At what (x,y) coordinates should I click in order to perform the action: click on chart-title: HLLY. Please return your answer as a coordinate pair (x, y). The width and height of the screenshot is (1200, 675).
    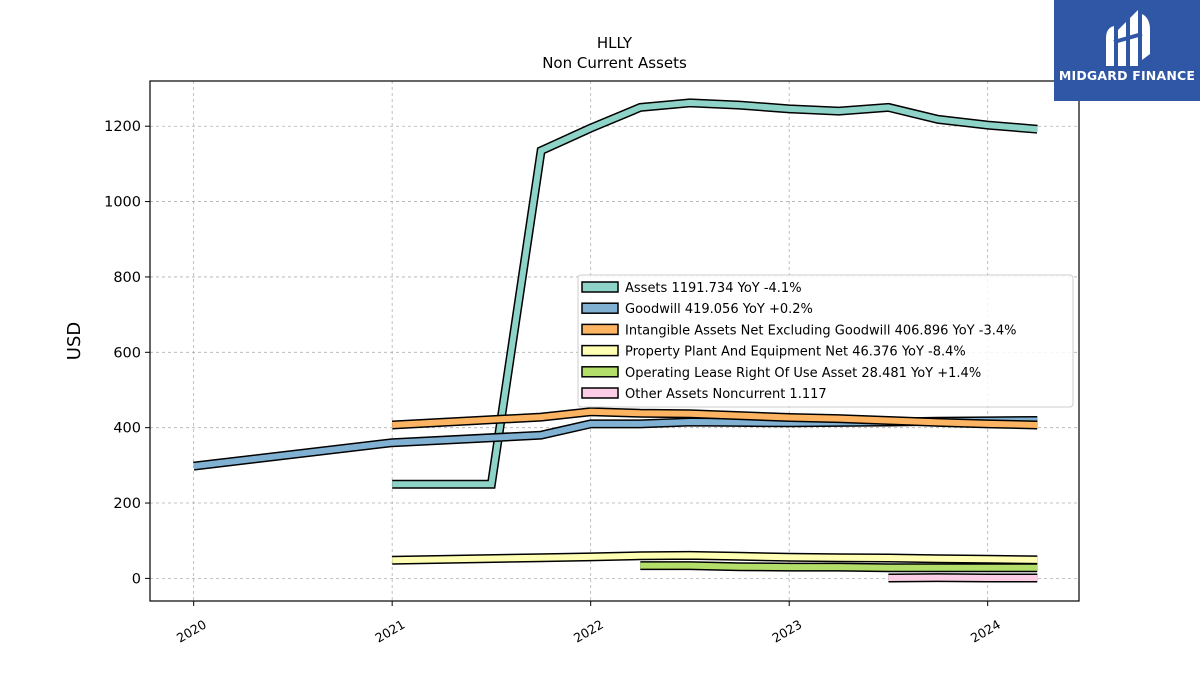
    Looking at the image, I should click on (615, 43).